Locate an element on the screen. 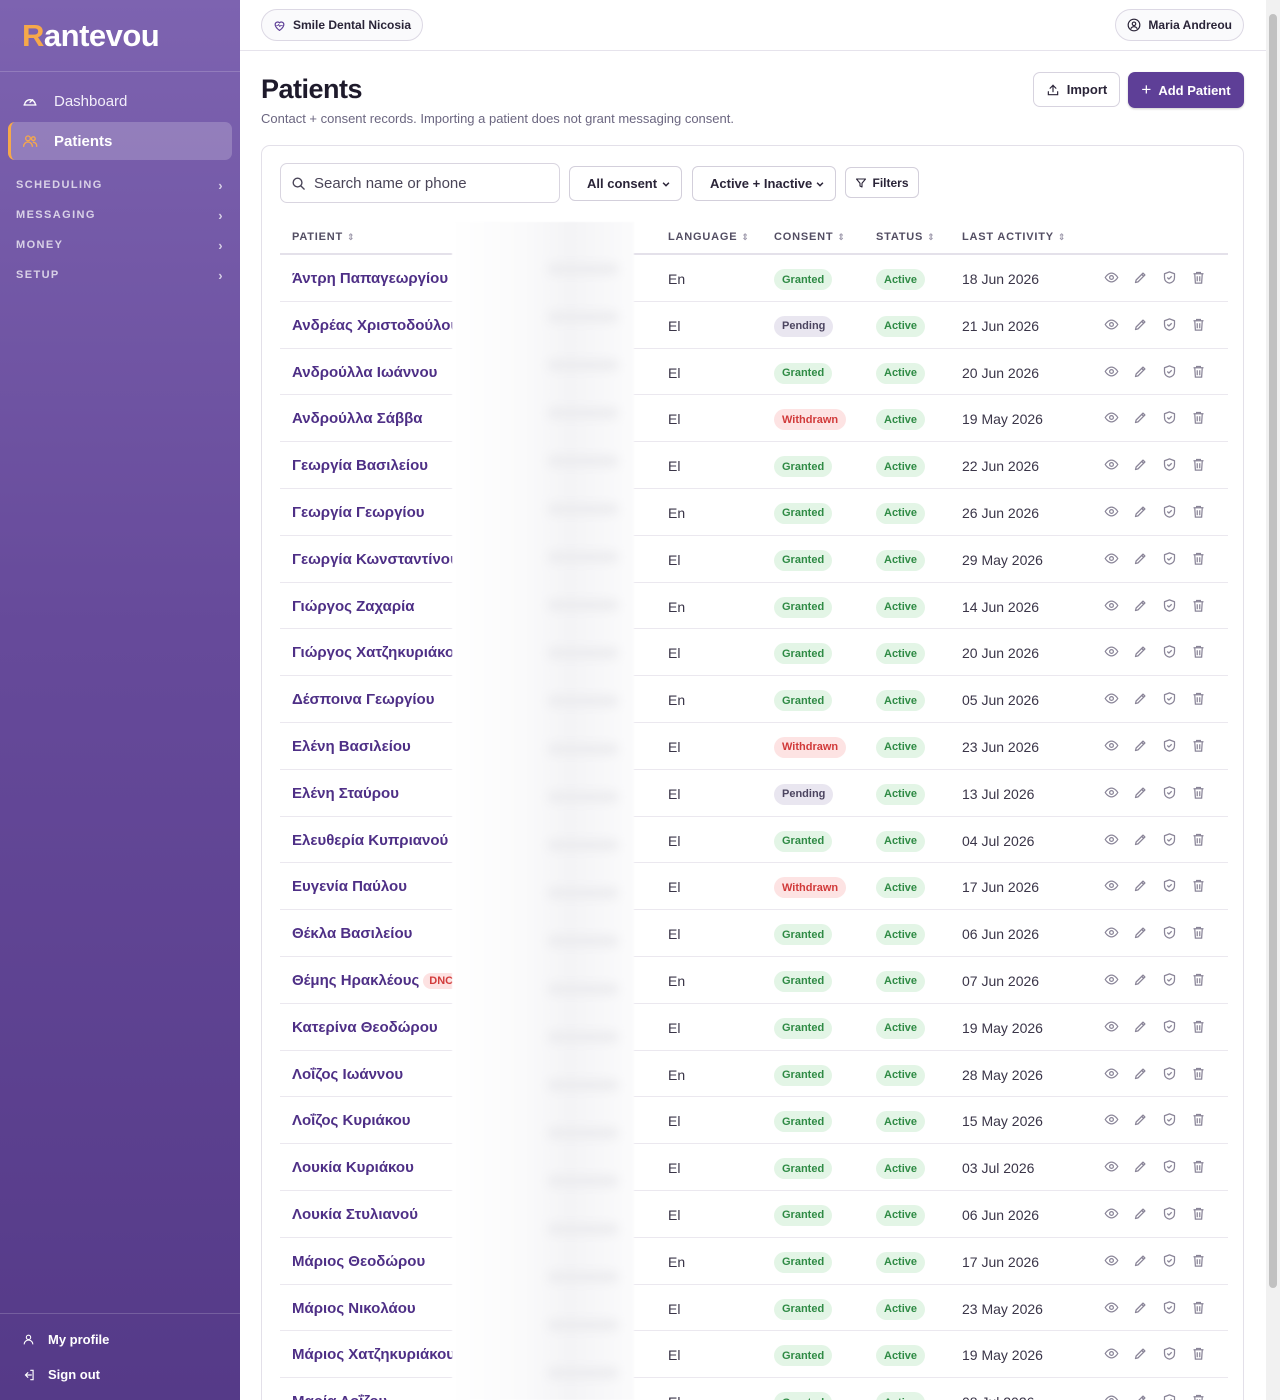 The width and height of the screenshot is (1280, 1400). add-patient-button: + Add Patient is located at coordinates (1186, 90).